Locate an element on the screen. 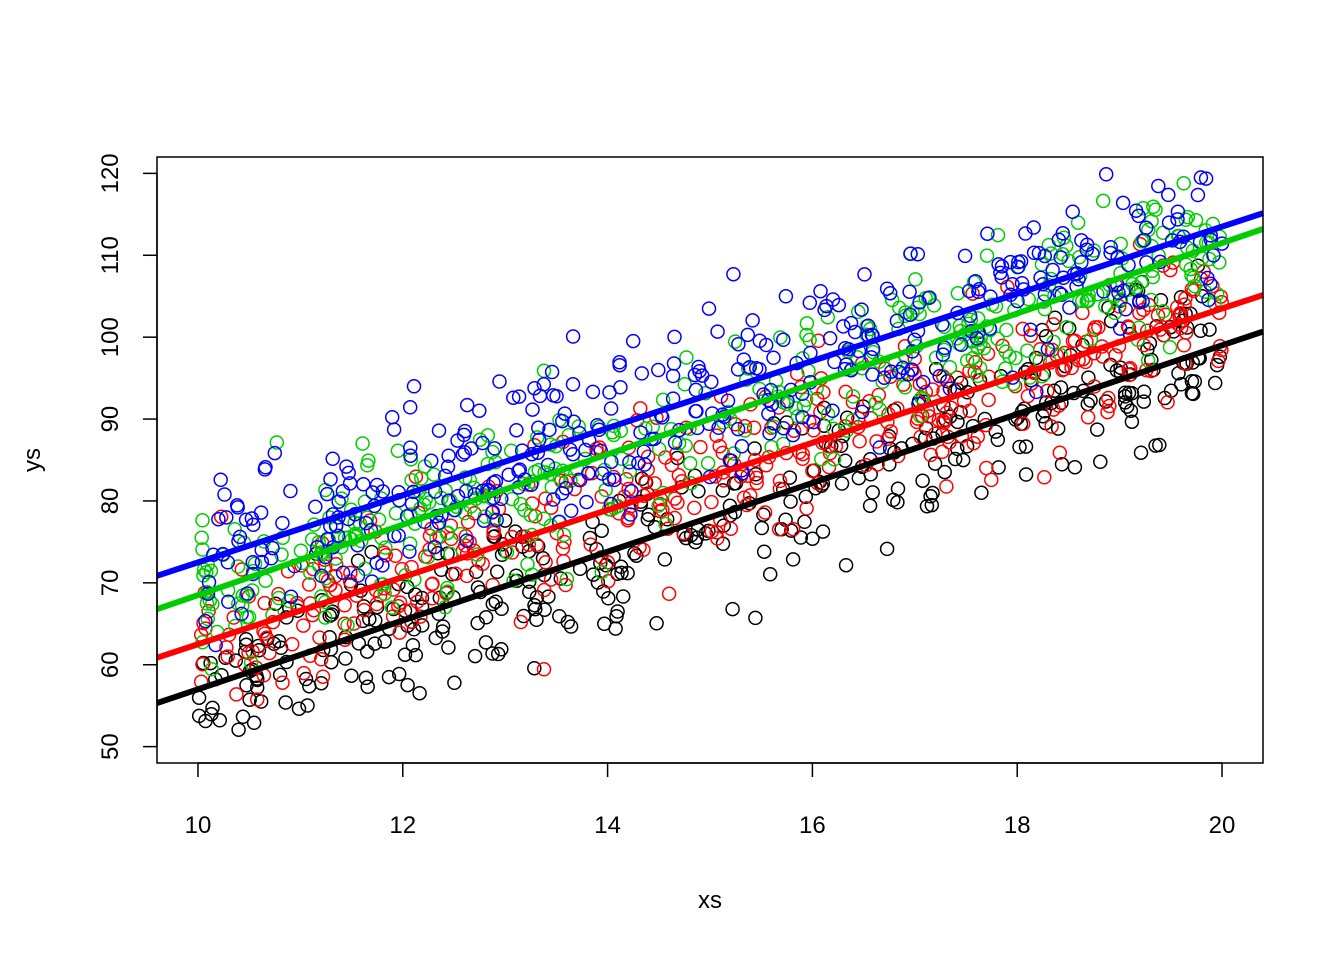 The height and width of the screenshot is (960, 1344). x-tick-label: 10 is located at coordinates (198, 825).